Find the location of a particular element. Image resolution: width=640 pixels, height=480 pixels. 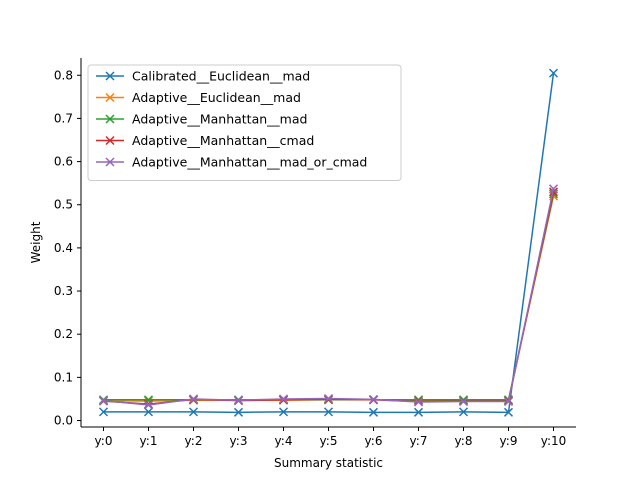

y-axis-ticks: 0.0 0.1 0.2 0.3 0.4 0.5 0.6 0.7 0.8 is located at coordinates (67, 248).